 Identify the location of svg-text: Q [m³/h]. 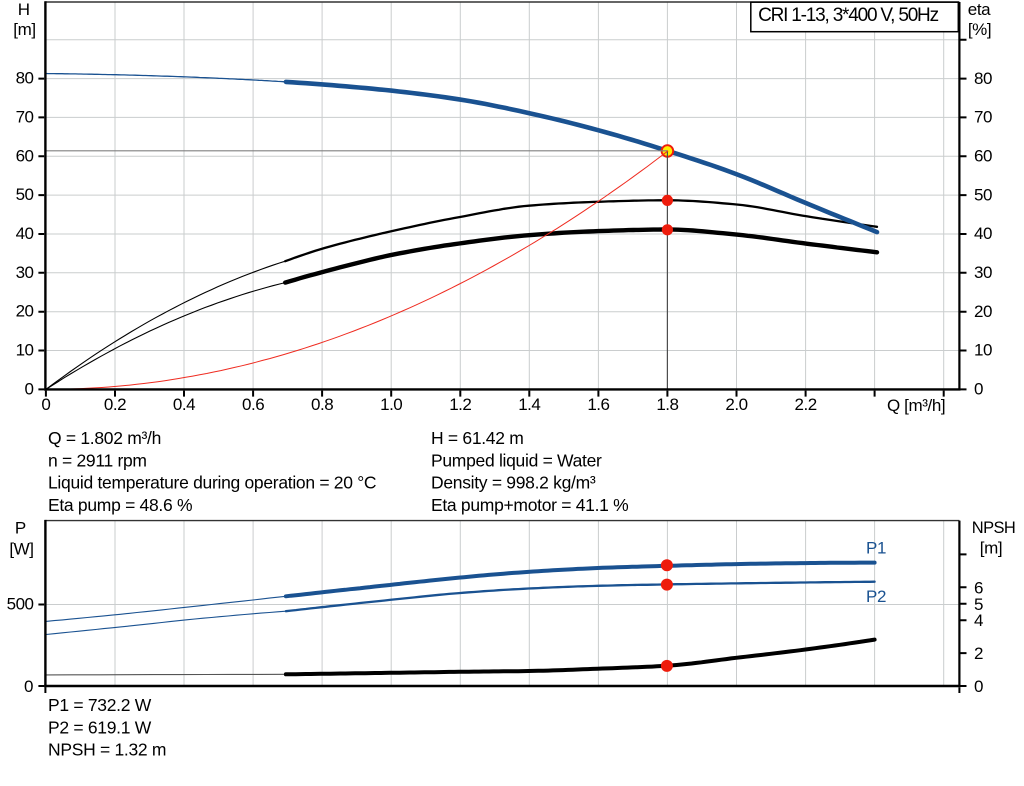
(916, 405).